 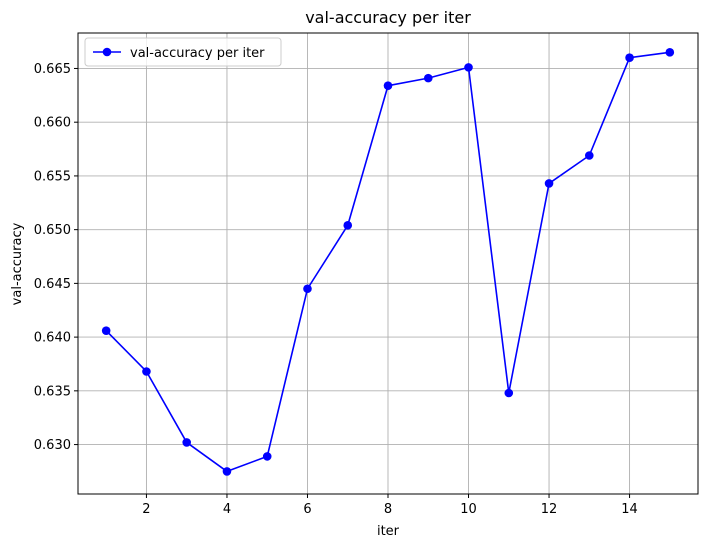 What do you see at coordinates (56, 257) in the screenshot?
I see `y-axis-ticks: 0.630 0.635 0.640 0.645 0.650 0.655 0.660 0.665` at bounding box center [56, 257].